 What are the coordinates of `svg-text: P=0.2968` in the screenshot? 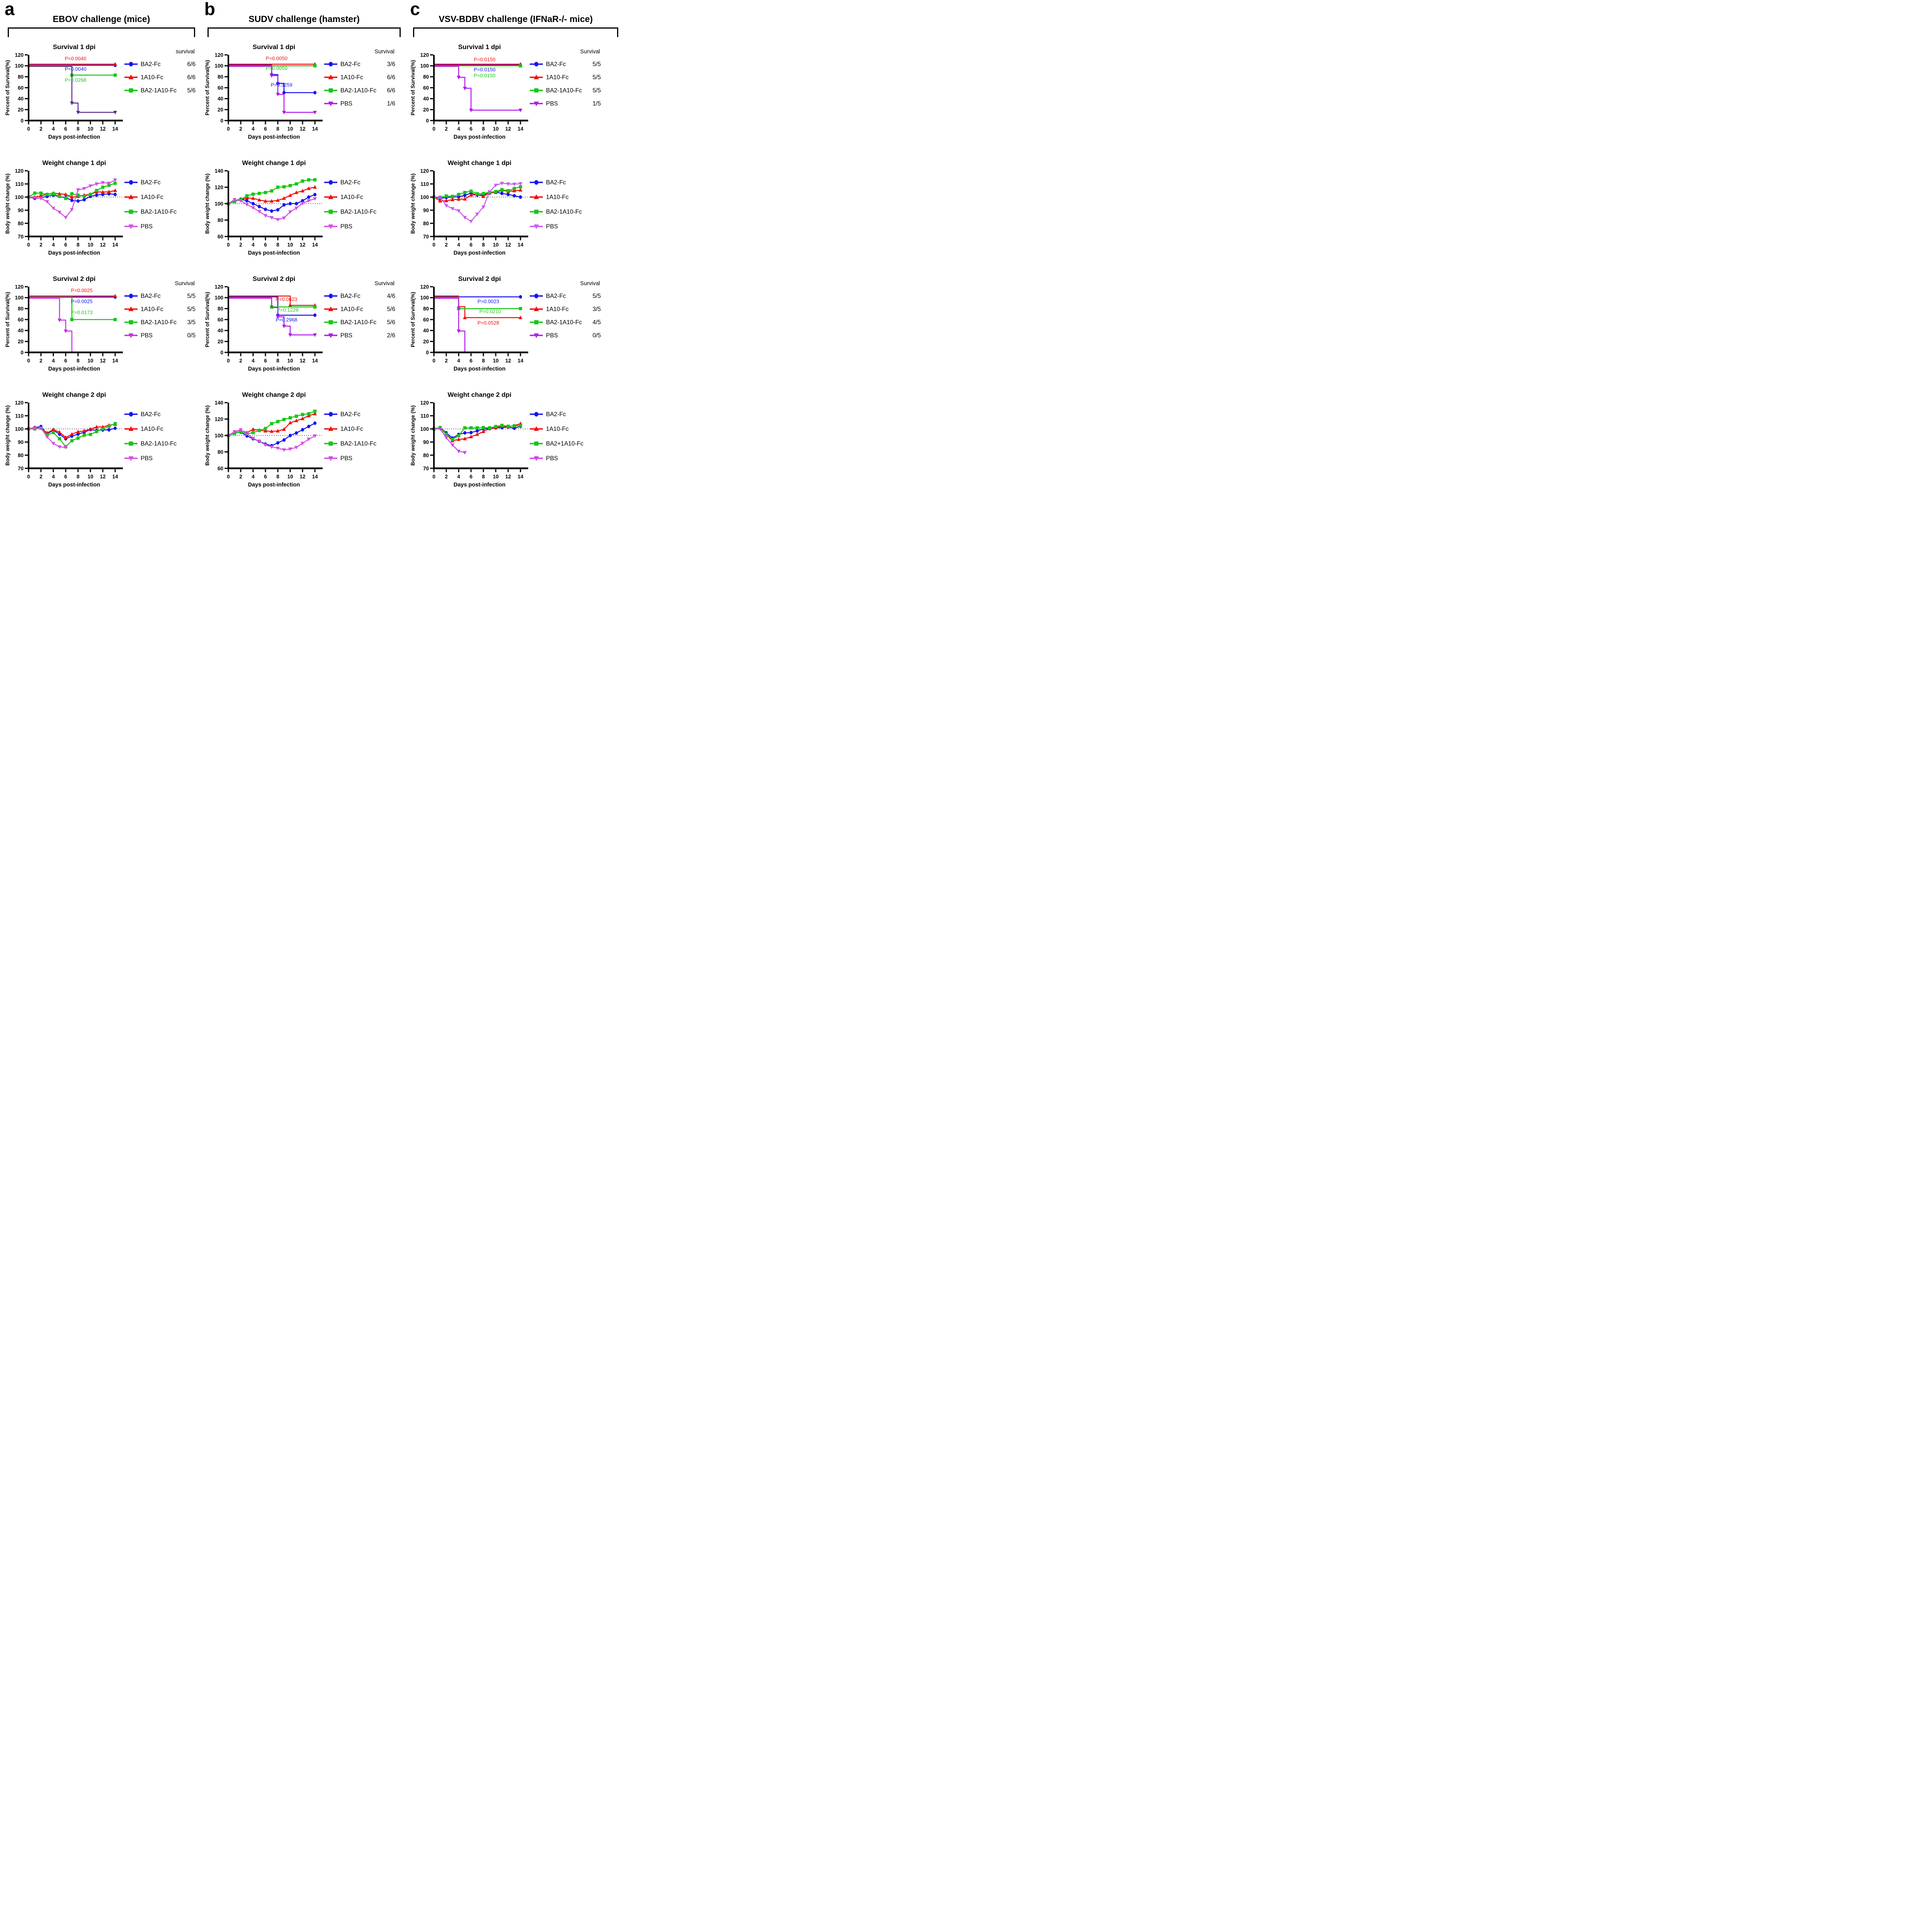 It's located at (287, 320).